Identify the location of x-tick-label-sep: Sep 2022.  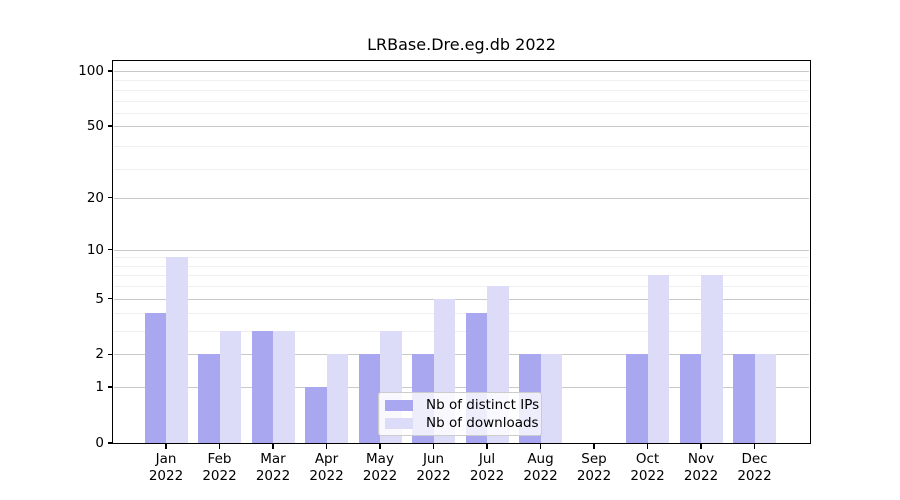
(594, 468).